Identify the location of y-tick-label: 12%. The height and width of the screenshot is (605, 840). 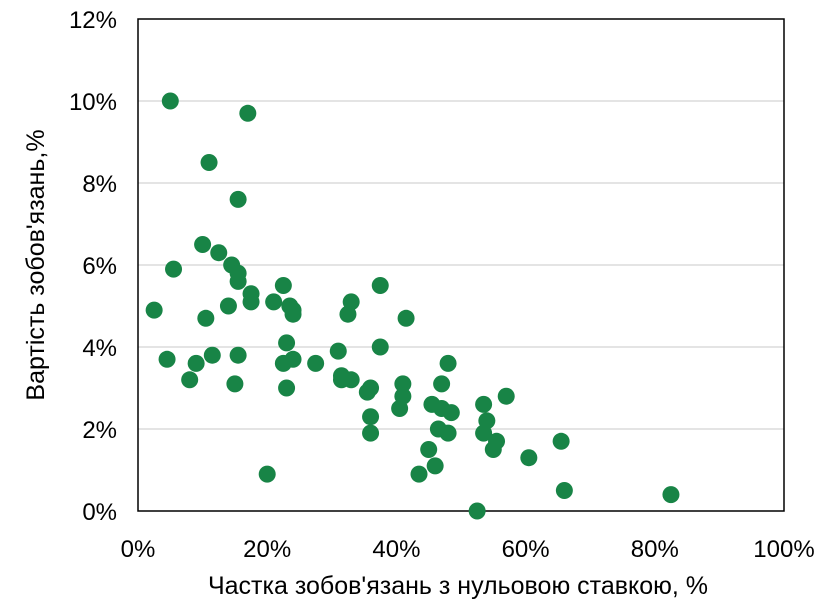
(93, 20).